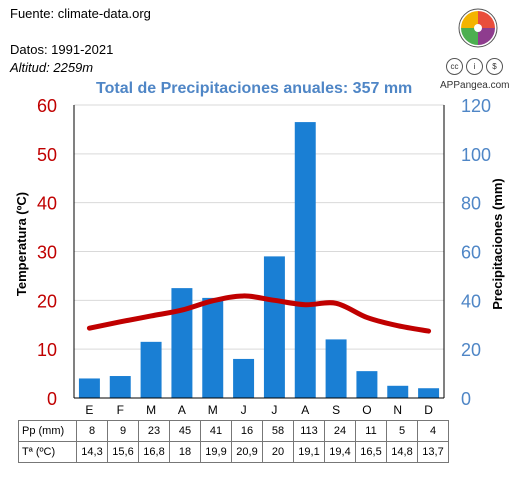 This screenshot has height=478, width=524. What do you see at coordinates (247, 452) in the screenshot?
I see `table-cell: 20,9` at bounding box center [247, 452].